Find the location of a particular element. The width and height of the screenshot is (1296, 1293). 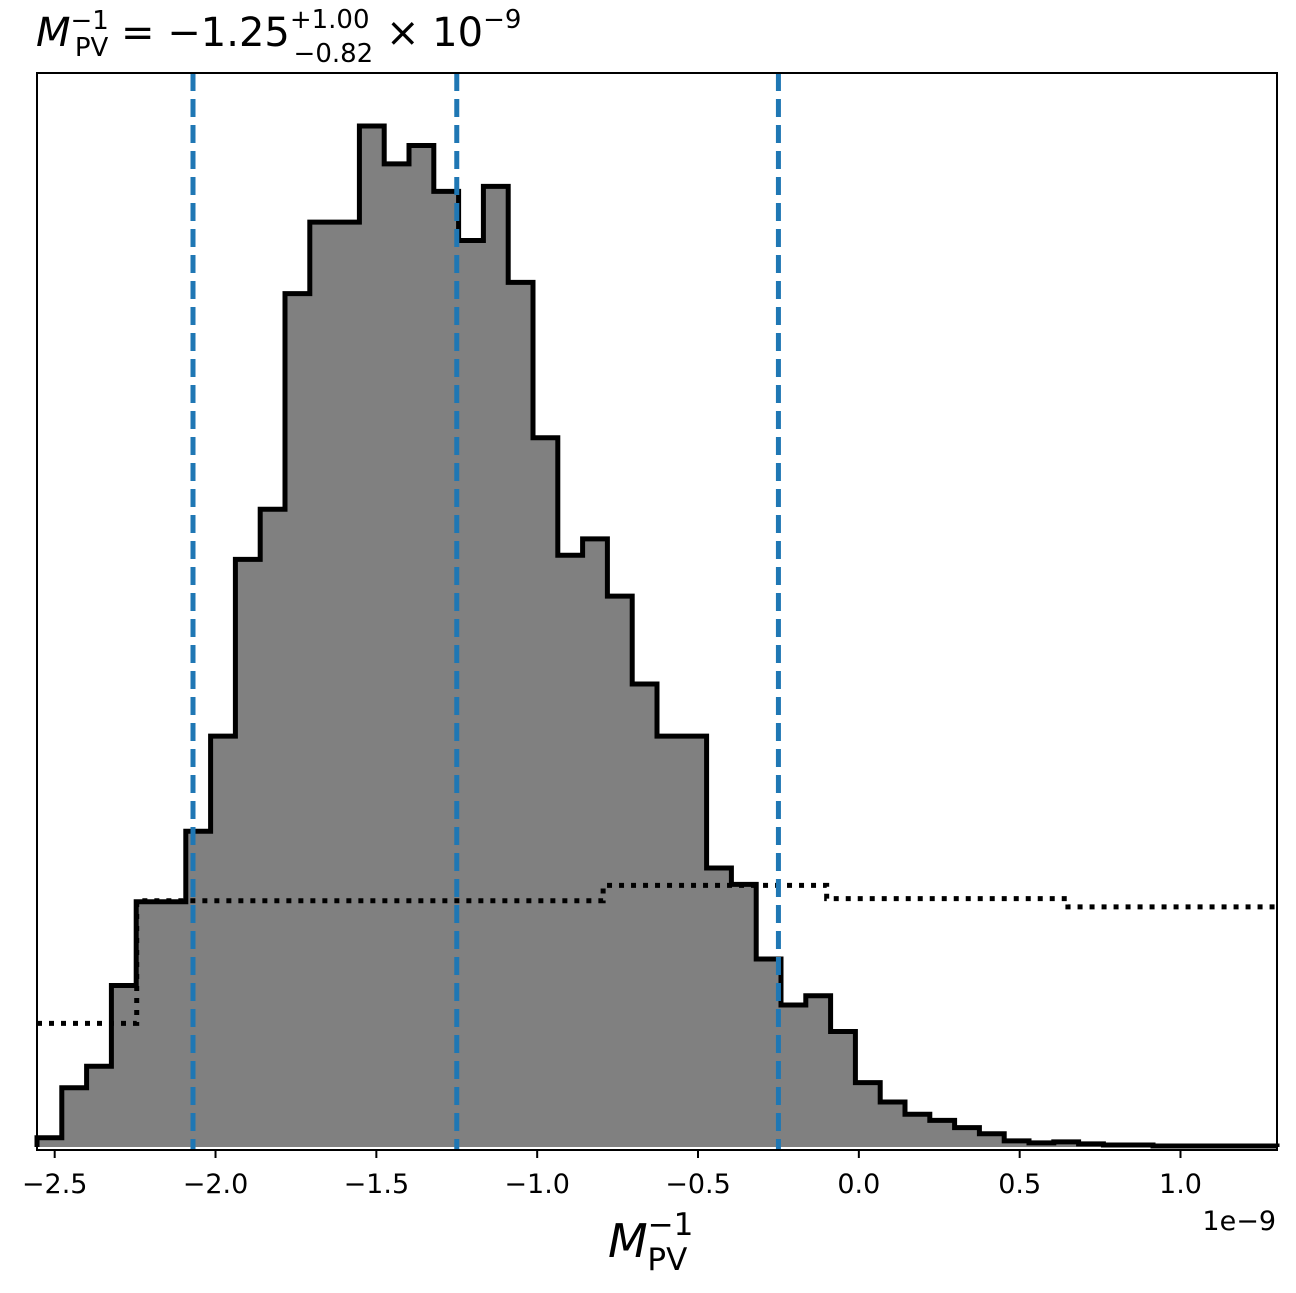

xlabel-var-sup: −1 is located at coordinates (671, 1225).